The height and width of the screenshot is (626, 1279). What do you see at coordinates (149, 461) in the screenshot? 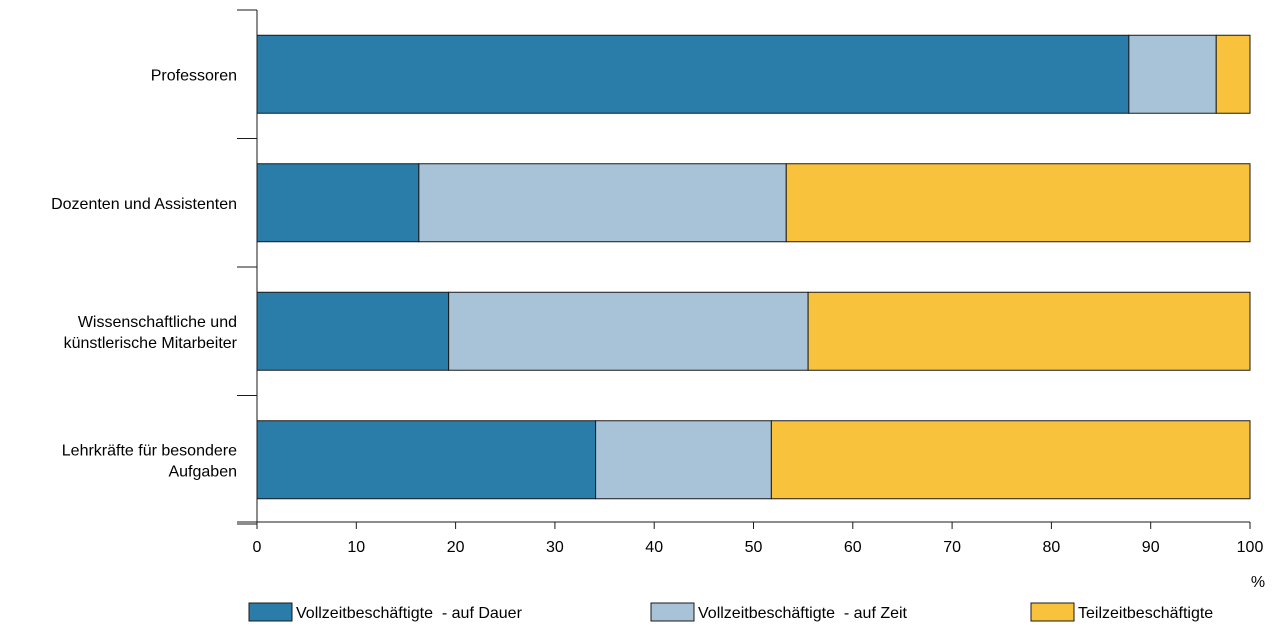
I see `category-label-3: Lehrkräfte für besondere Aufgaben` at bounding box center [149, 461].